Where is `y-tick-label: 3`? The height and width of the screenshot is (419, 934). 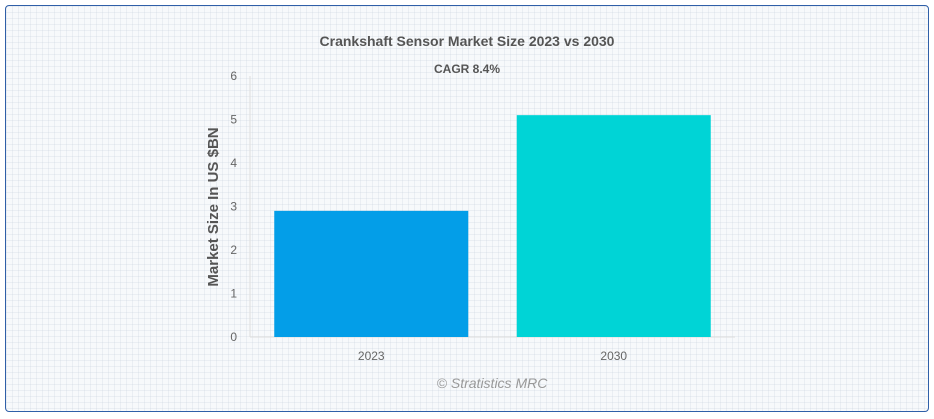 y-tick-label: 3 is located at coordinates (233, 207).